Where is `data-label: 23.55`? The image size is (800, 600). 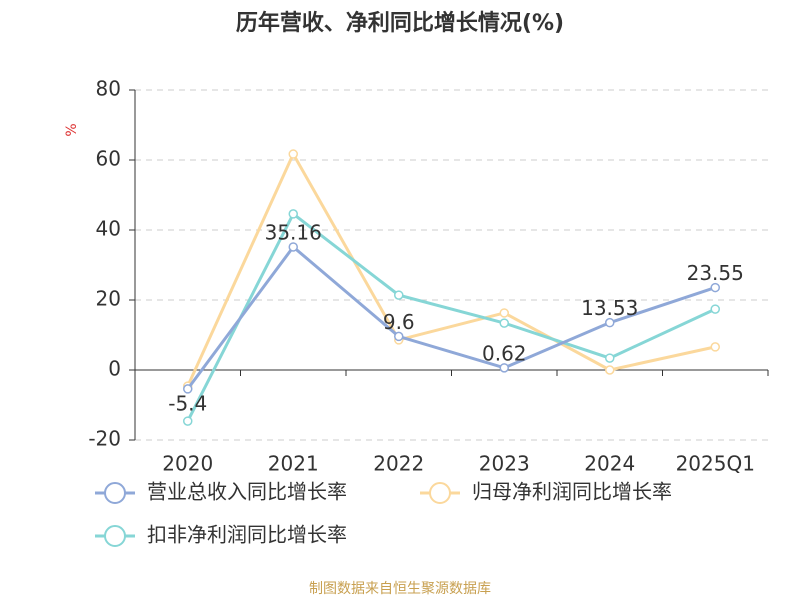 data-label: 23.55 is located at coordinates (715, 273).